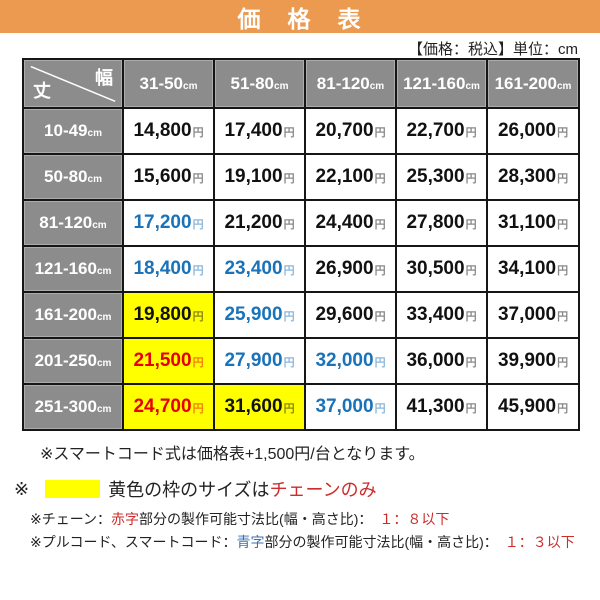 The height and width of the screenshot is (600, 600). I want to click on price-cell: 27,900円, so click(259, 361).